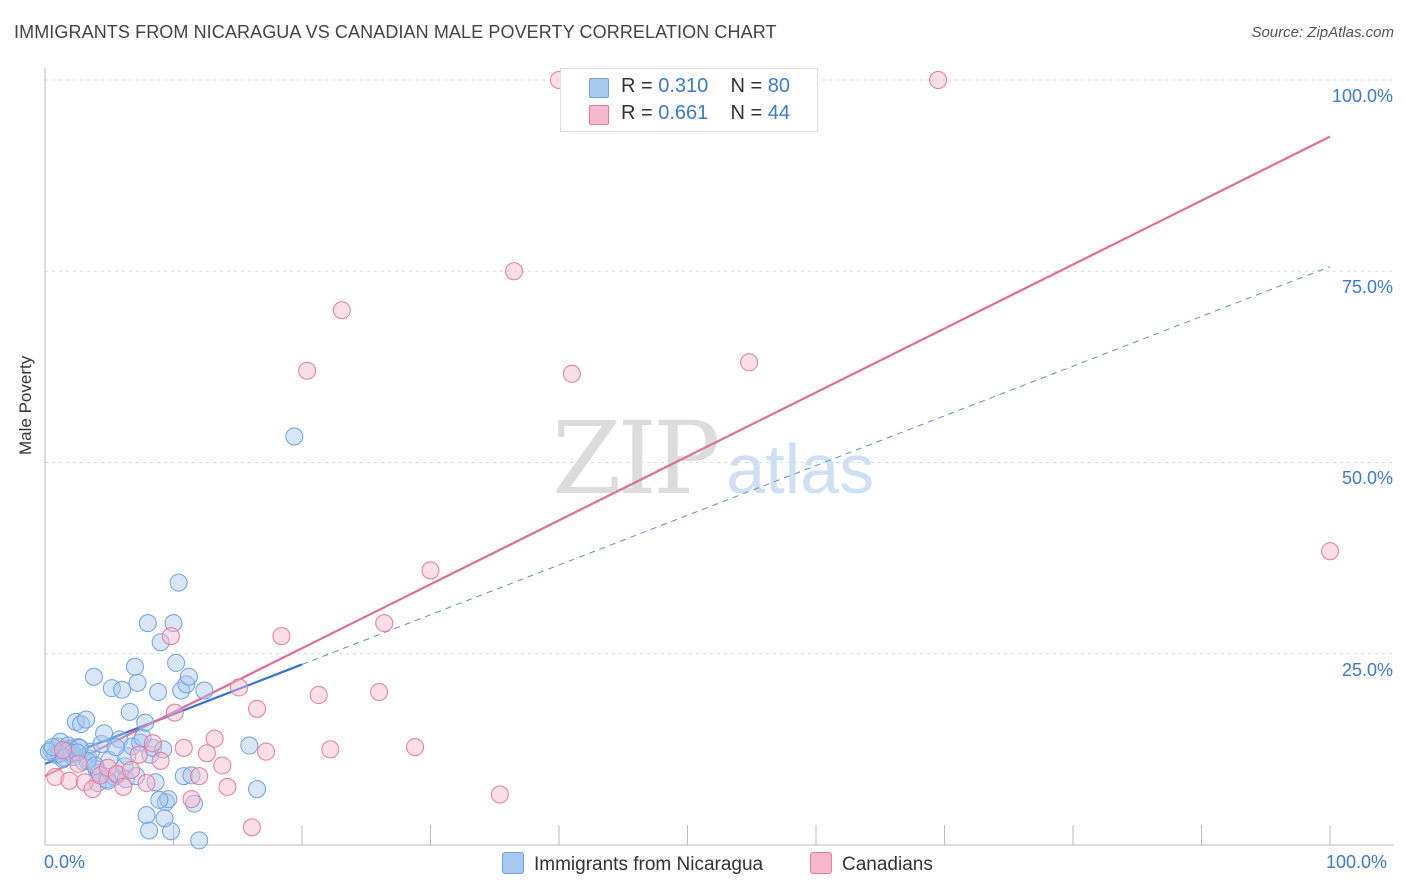 This screenshot has height=892, width=1406. Describe the element at coordinates (689, 100) in the screenshot. I see `correlation-legend: R = 0.310 N = 80 R = 0.661 N = 44` at that location.